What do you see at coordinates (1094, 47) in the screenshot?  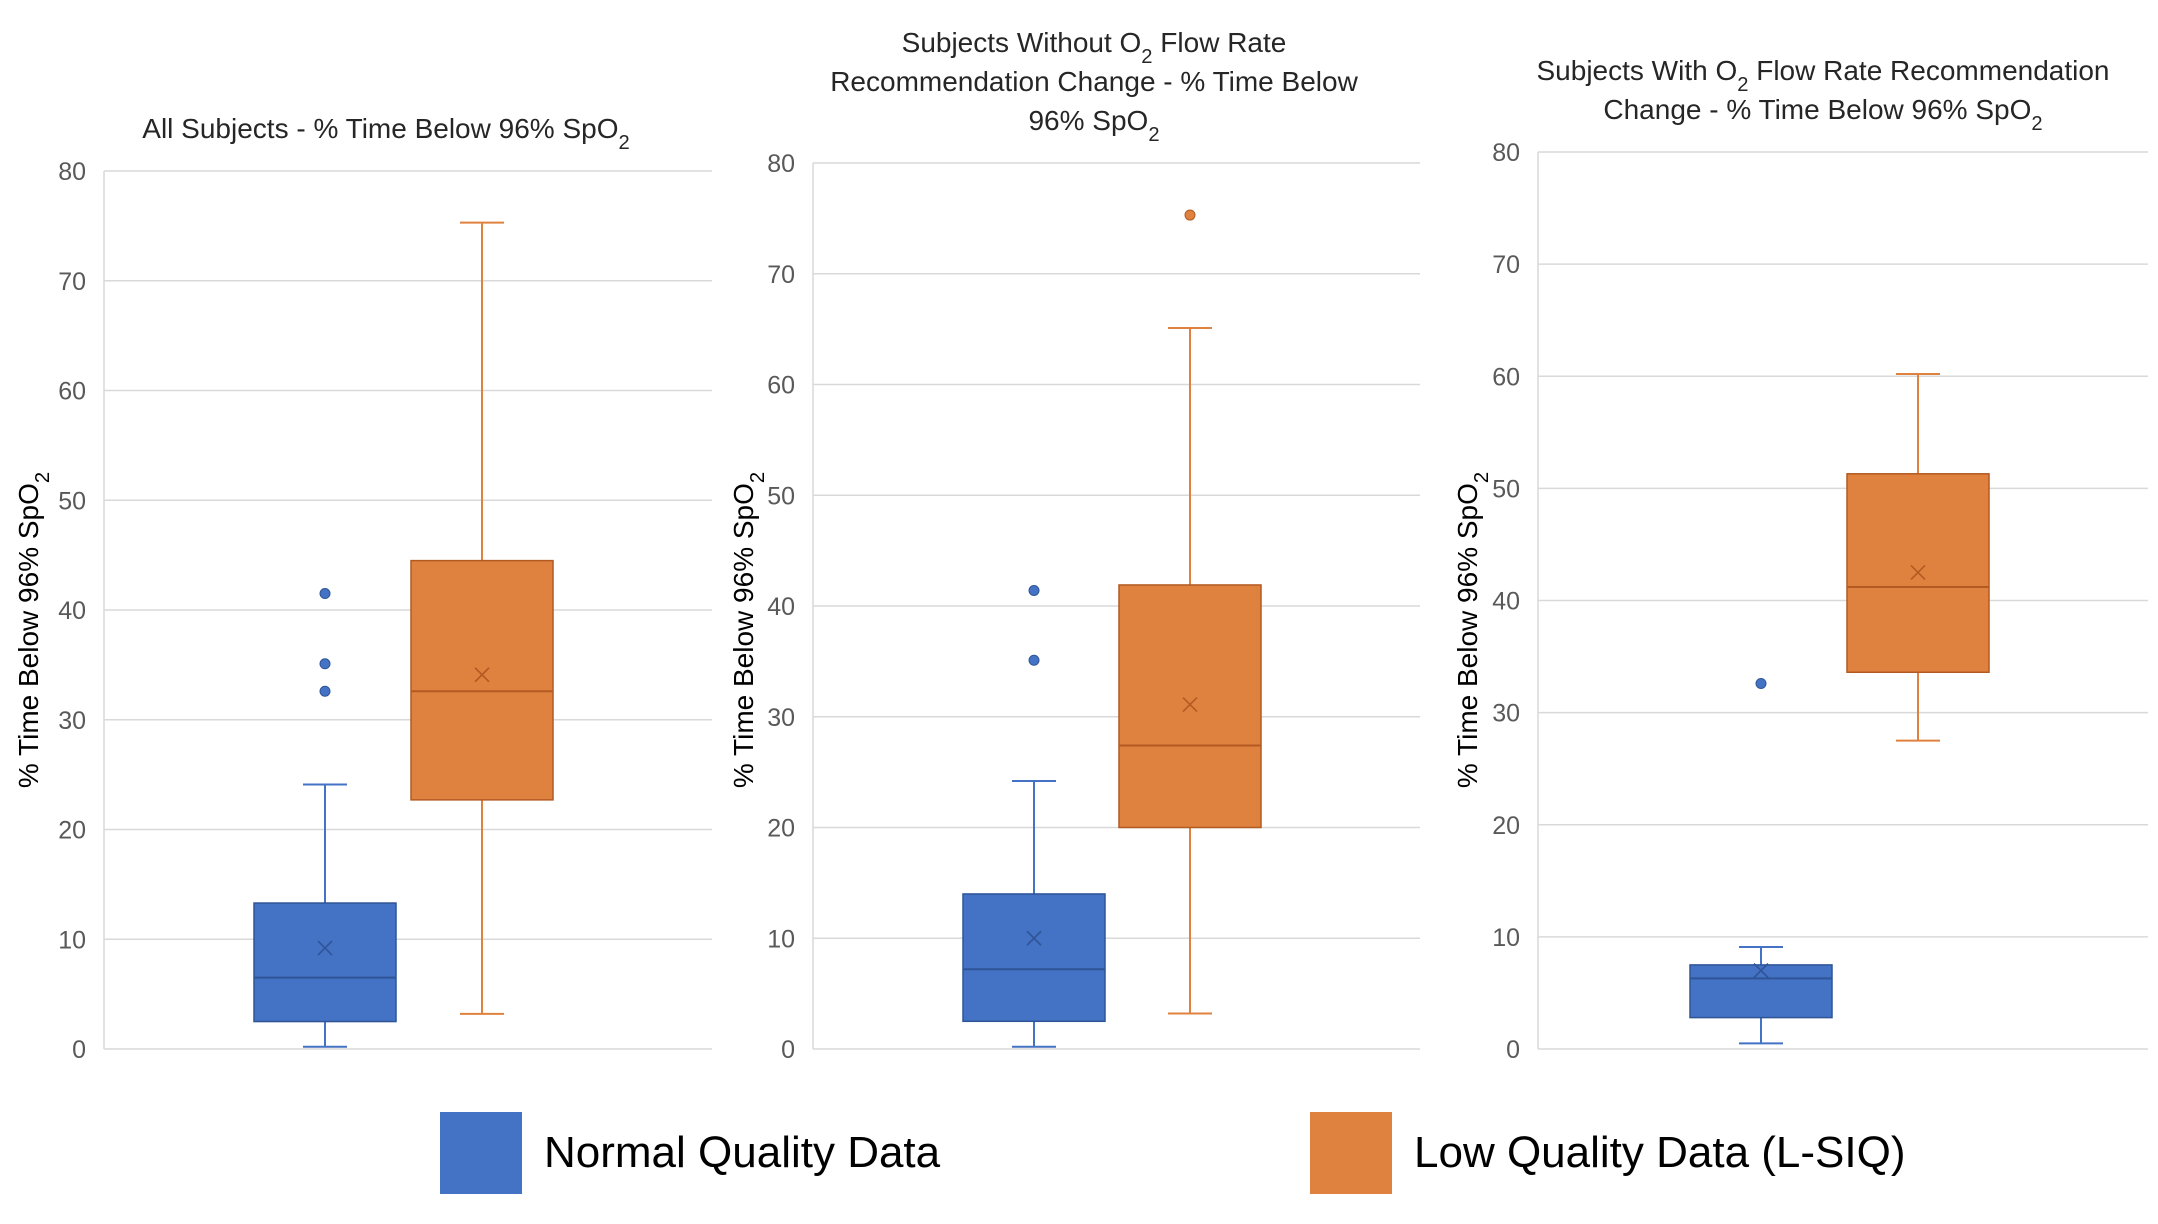 I see `chart-title-line: Subjects Without O2 Flow Rate` at bounding box center [1094, 47].